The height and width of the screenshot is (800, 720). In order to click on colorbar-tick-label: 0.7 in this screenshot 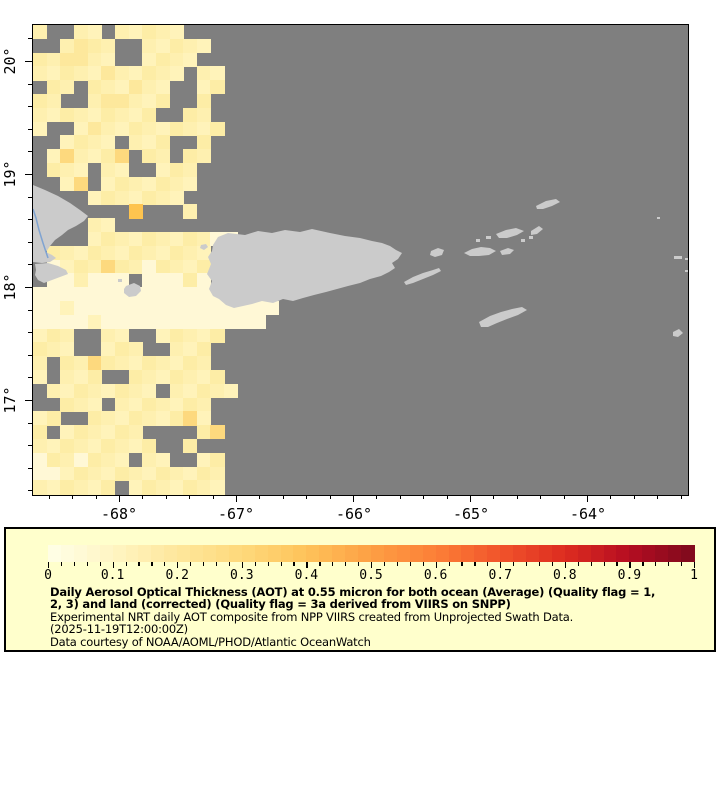, I will do `click(500, 575)`.